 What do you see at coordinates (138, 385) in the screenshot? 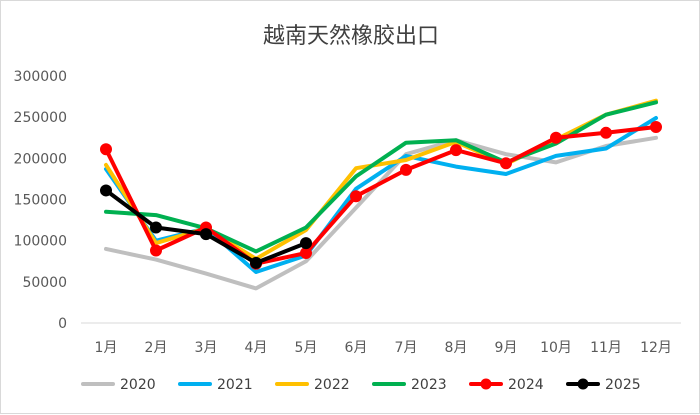
I see `legend-label: 2020` at bounding box center [138, 385].